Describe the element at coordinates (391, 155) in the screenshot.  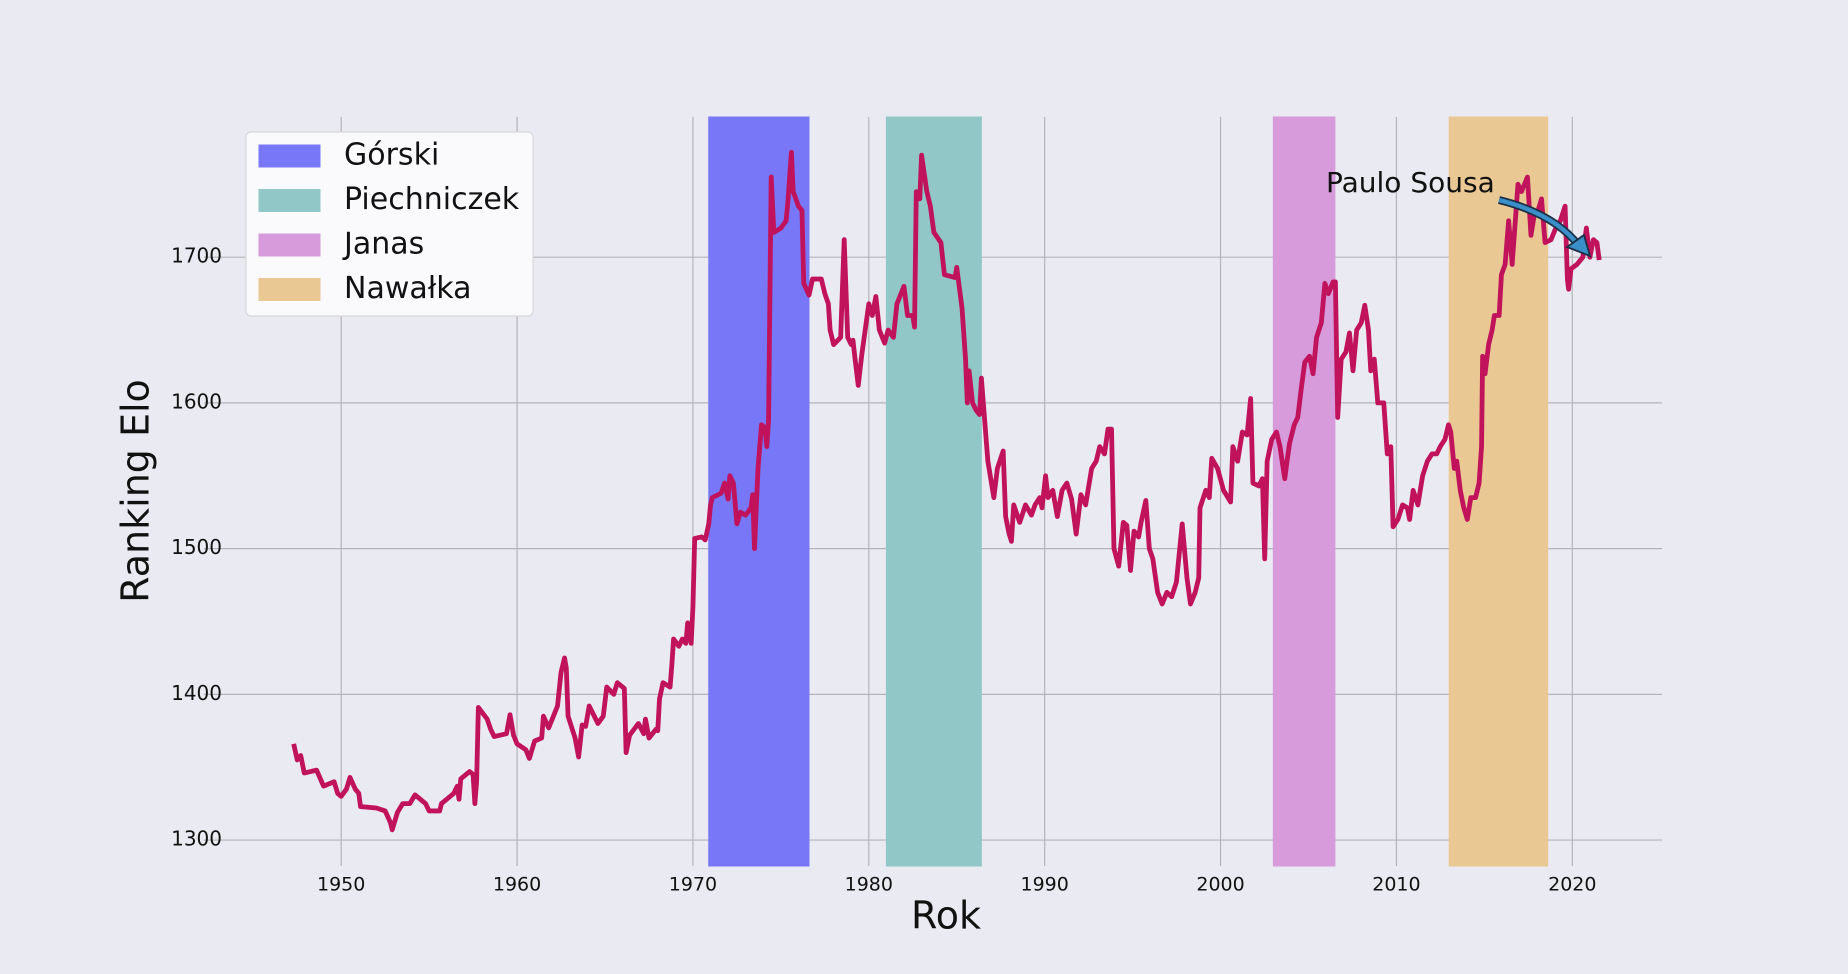
I see `legend-label: Górski` at that location.